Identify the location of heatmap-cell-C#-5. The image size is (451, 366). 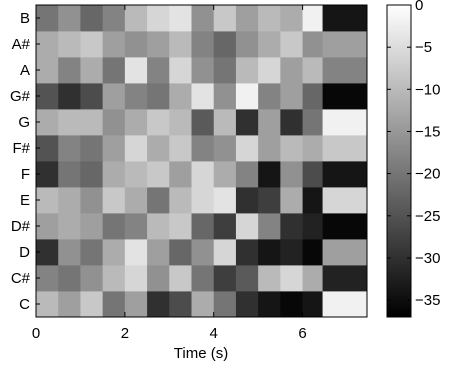
(158, 278).